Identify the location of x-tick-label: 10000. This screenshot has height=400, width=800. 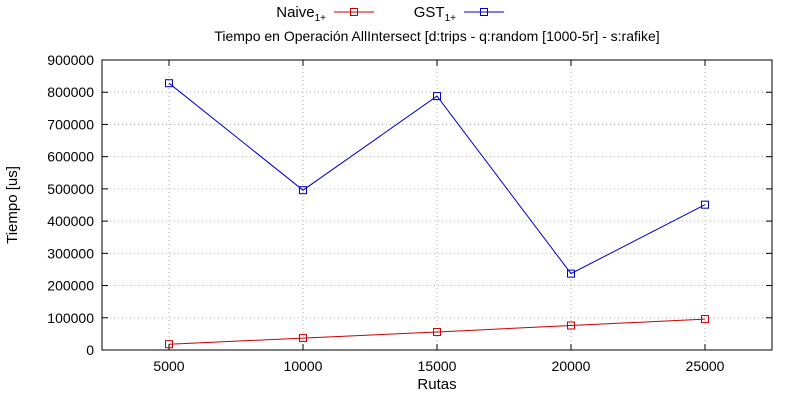
(303, 366).